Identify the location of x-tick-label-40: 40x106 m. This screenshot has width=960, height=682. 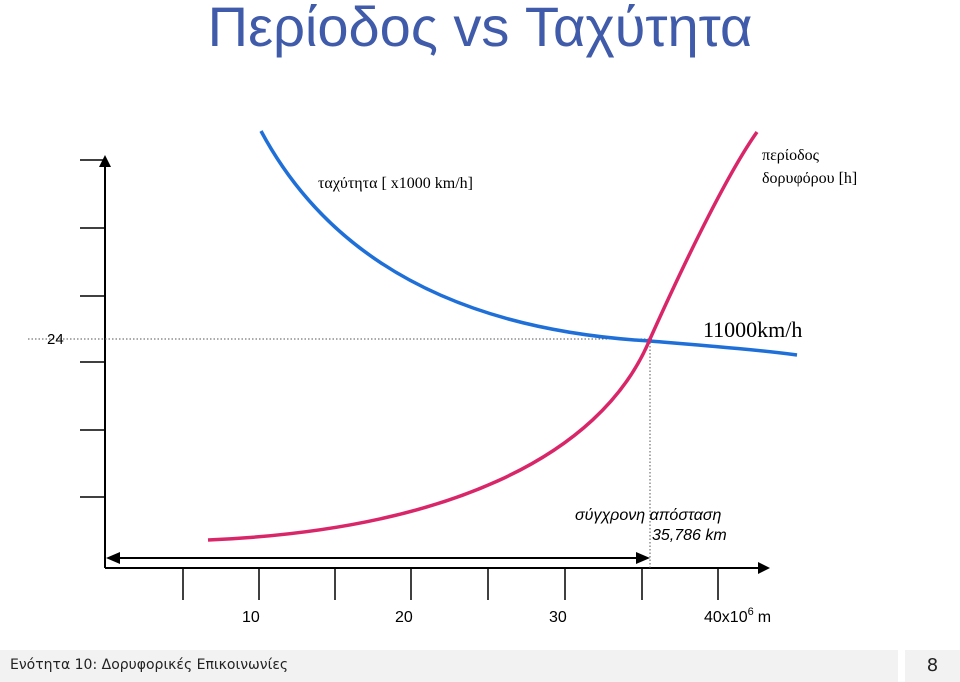
(737, 616).